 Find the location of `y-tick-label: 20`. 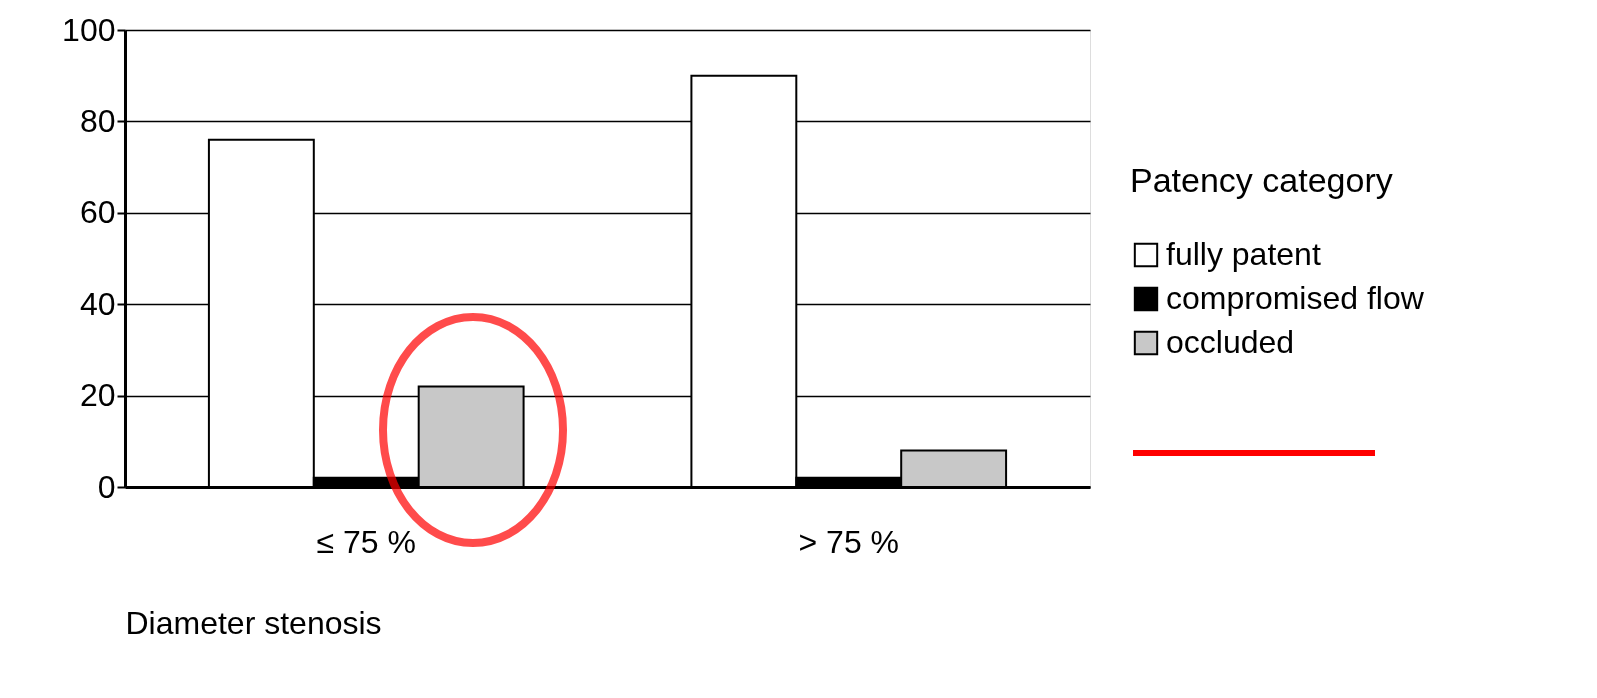

y-tick-label: 20 is located at coordinates (97, 395).